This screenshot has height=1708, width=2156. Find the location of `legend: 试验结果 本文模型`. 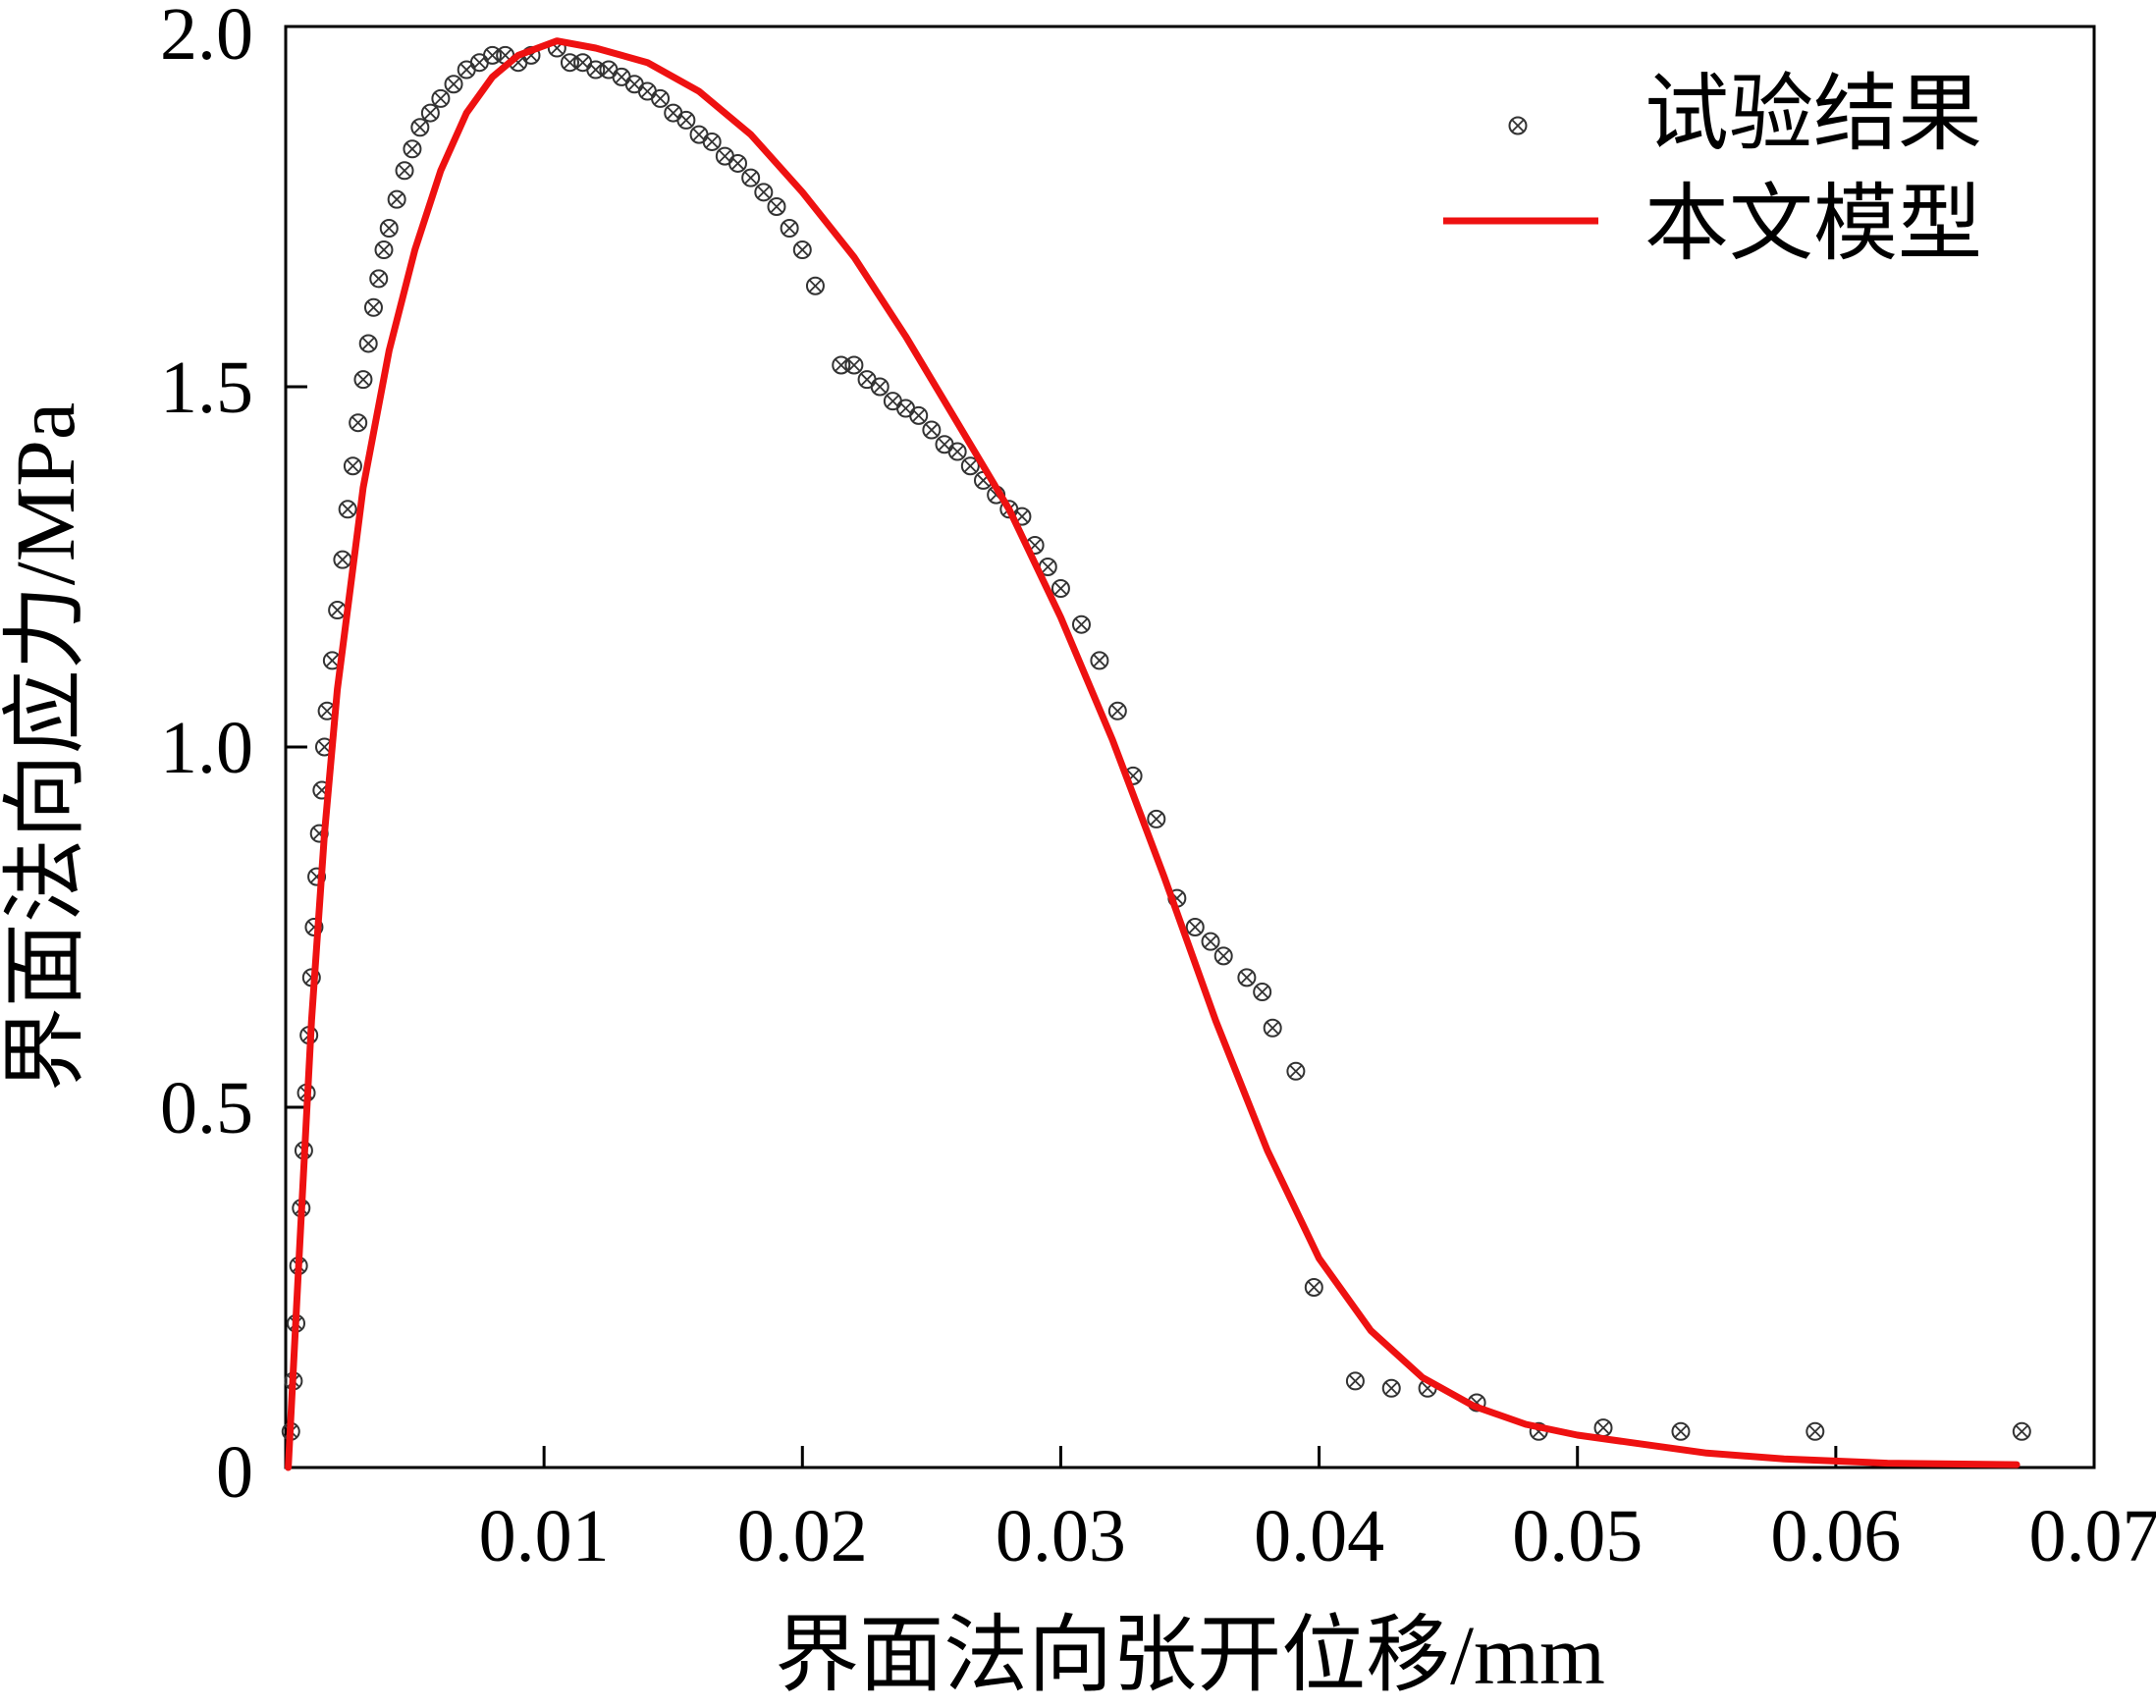

legend: 试验结果 本文模型 is located at coordinates (1713, 169).